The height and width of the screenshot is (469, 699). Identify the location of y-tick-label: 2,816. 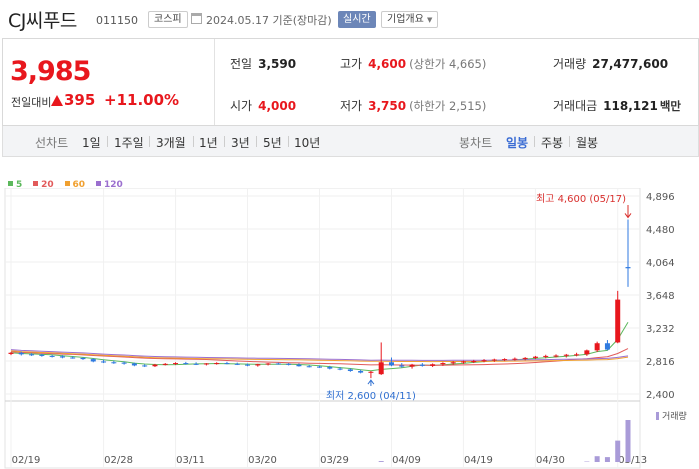
(660, 362).